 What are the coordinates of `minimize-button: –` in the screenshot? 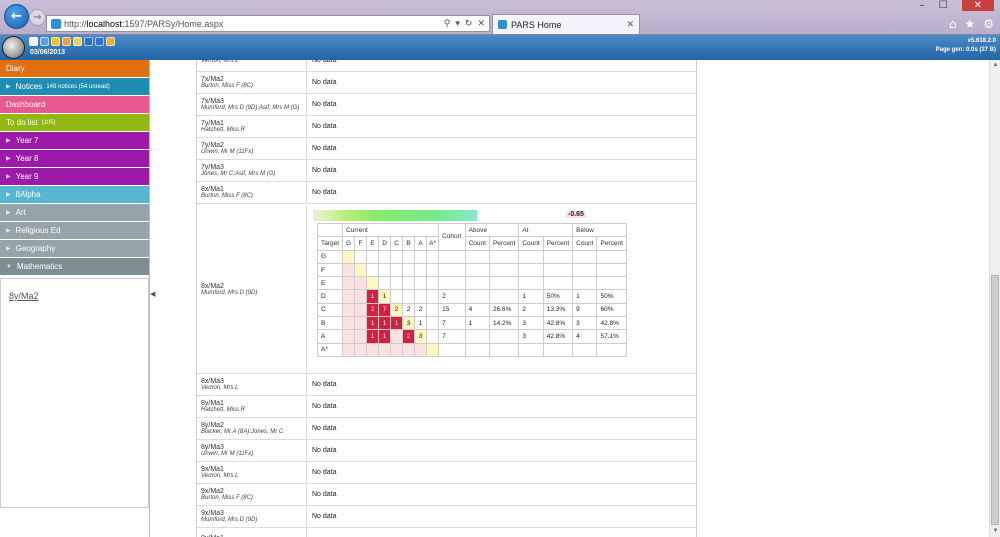 It's located at (922, 5).